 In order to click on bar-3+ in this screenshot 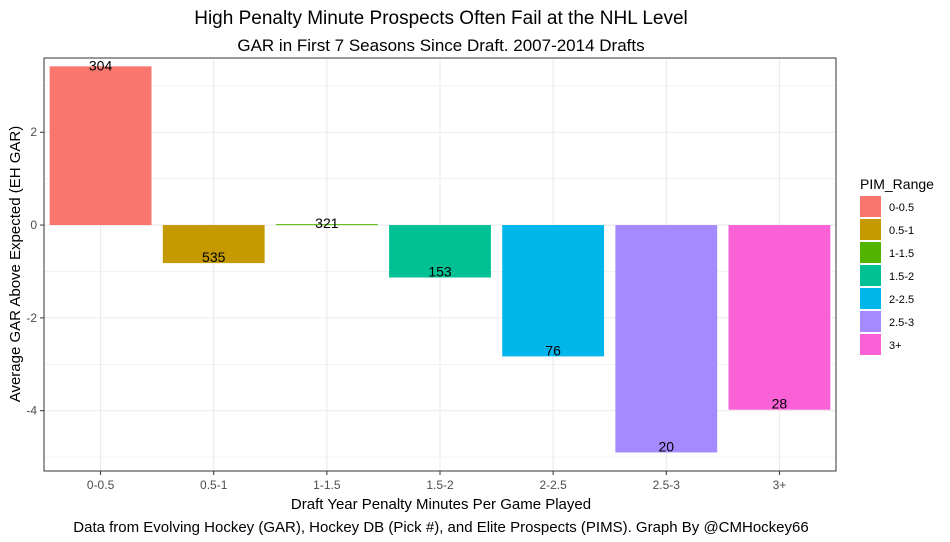, I will do `click(779, 317)`.